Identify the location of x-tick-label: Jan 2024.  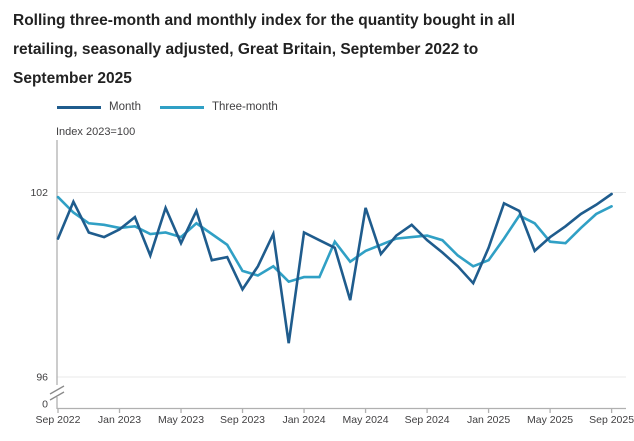
(303, 420).